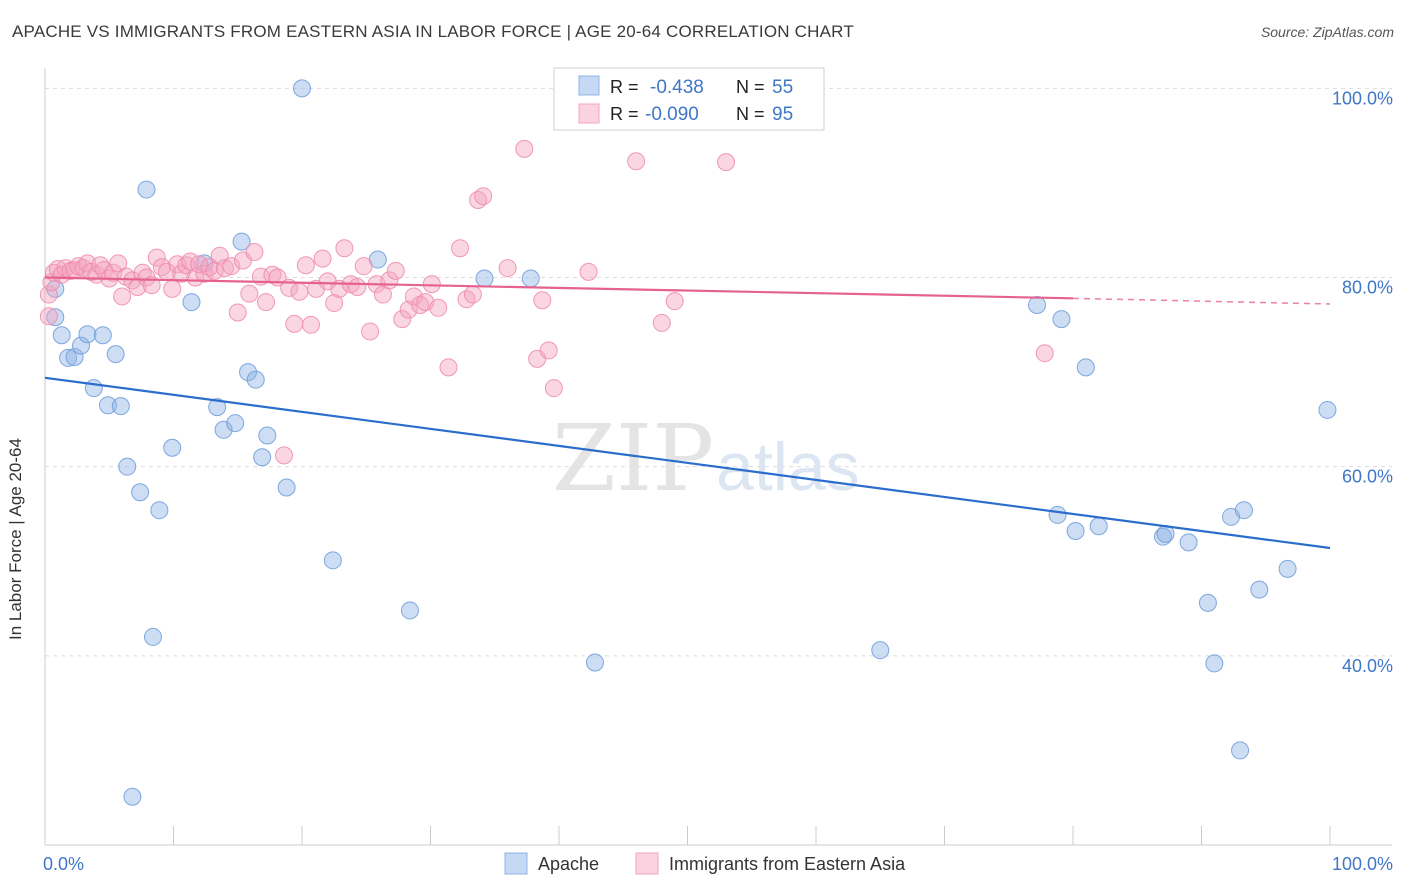  What do you see at coordinates (1327, 32) in the screenshot?
I see `source-credit: Source: ZipAtlas.com` at bounding box center [1327, 32].